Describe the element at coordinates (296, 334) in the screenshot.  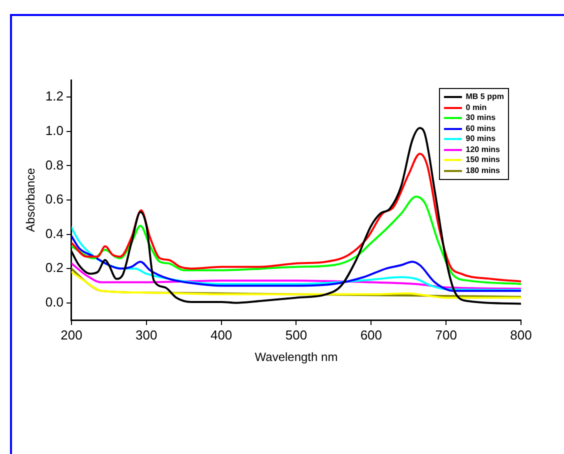
I see `x-tick-label: 500` at that location.